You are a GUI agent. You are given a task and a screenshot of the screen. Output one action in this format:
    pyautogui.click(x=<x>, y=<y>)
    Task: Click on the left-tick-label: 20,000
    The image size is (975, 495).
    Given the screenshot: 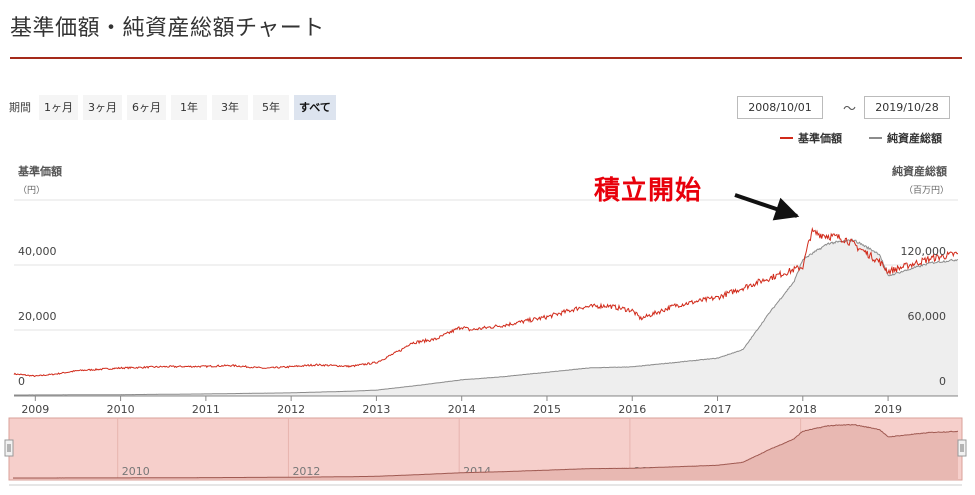 What is the action you would take?
    pyautogui.click(x=37, y=316)
    